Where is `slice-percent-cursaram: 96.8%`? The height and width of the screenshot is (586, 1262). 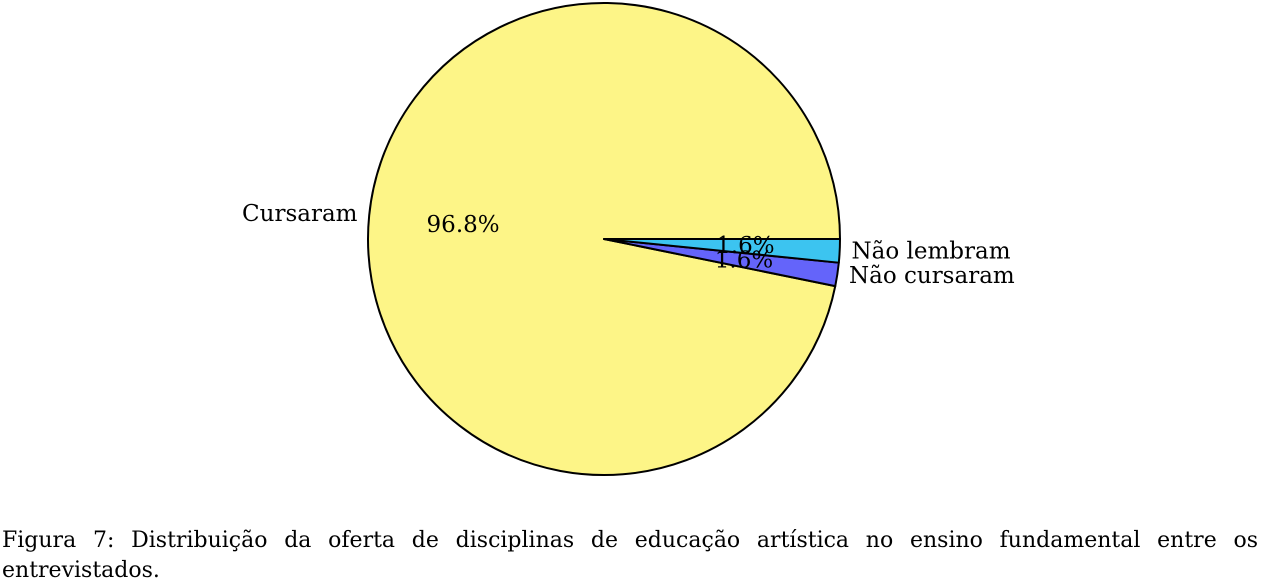
slice-percent-cursaram: 96.8% is located at coordinates (463, 225).